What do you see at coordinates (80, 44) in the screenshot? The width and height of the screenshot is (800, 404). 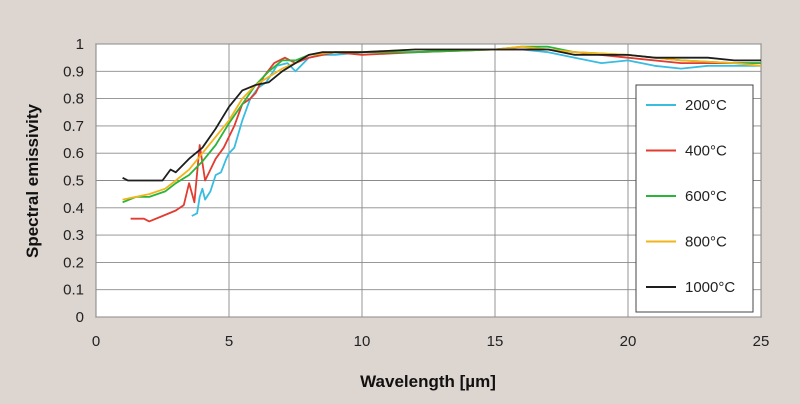 I see `y-tick-label: 1` at bounding box center [80, 44].